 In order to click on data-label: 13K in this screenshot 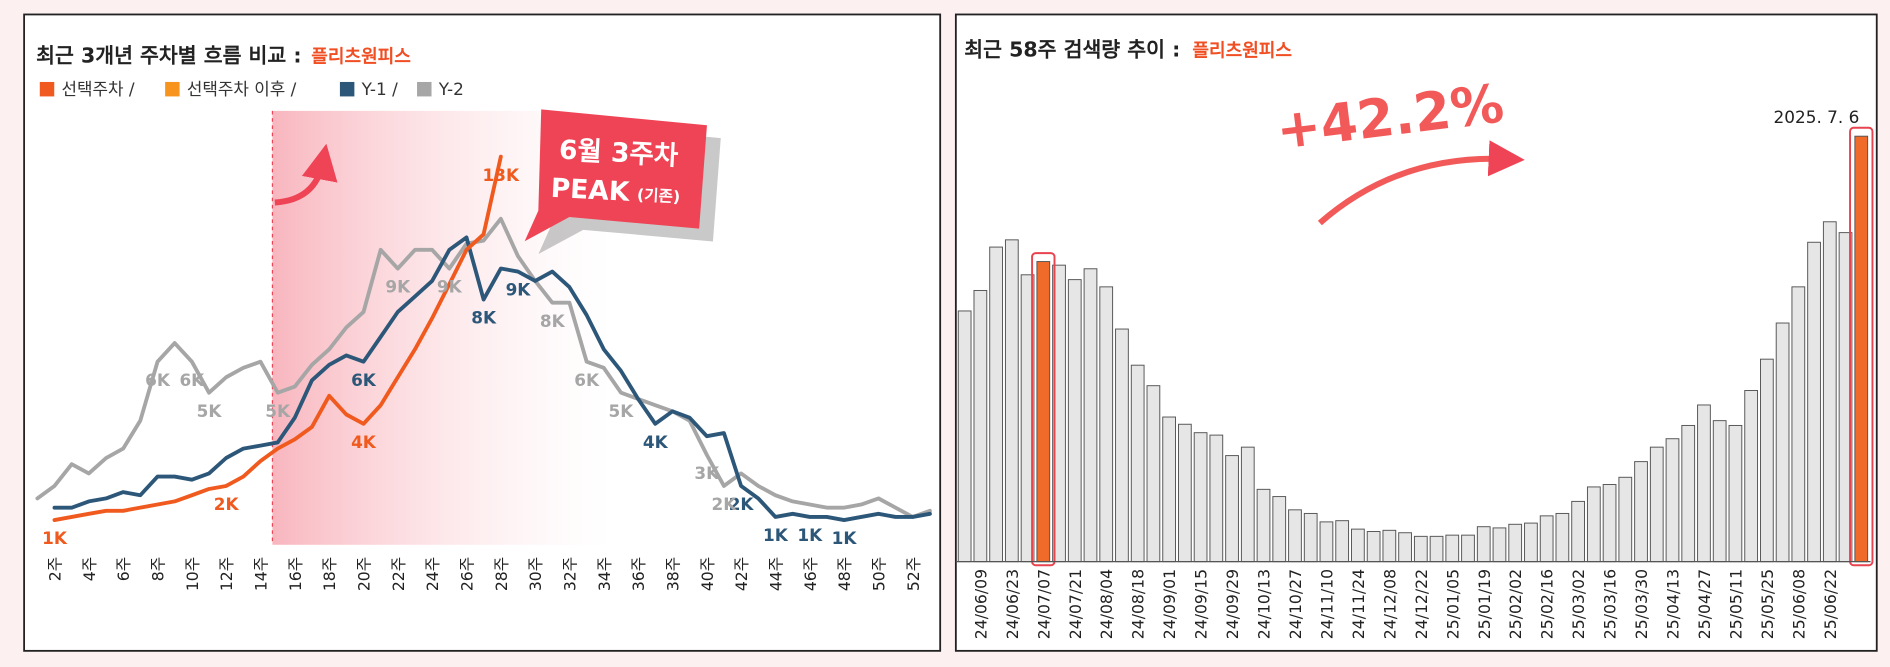, I will do `click(501, 175)`.